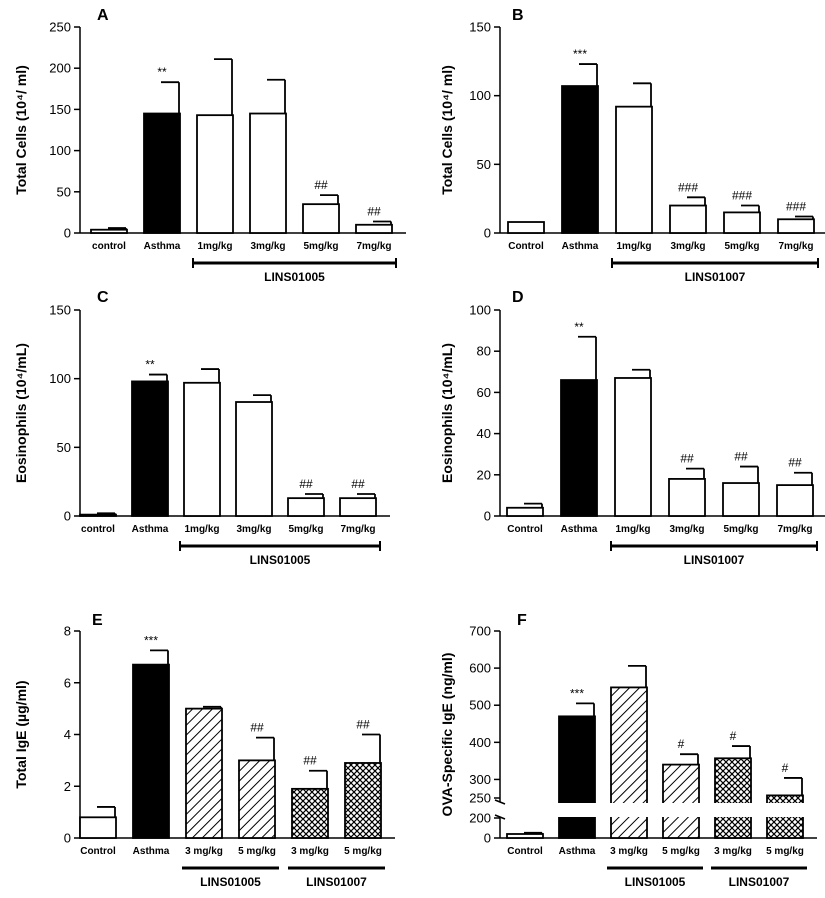  I want to click on y-tick-label: 400, so click(480, 742).